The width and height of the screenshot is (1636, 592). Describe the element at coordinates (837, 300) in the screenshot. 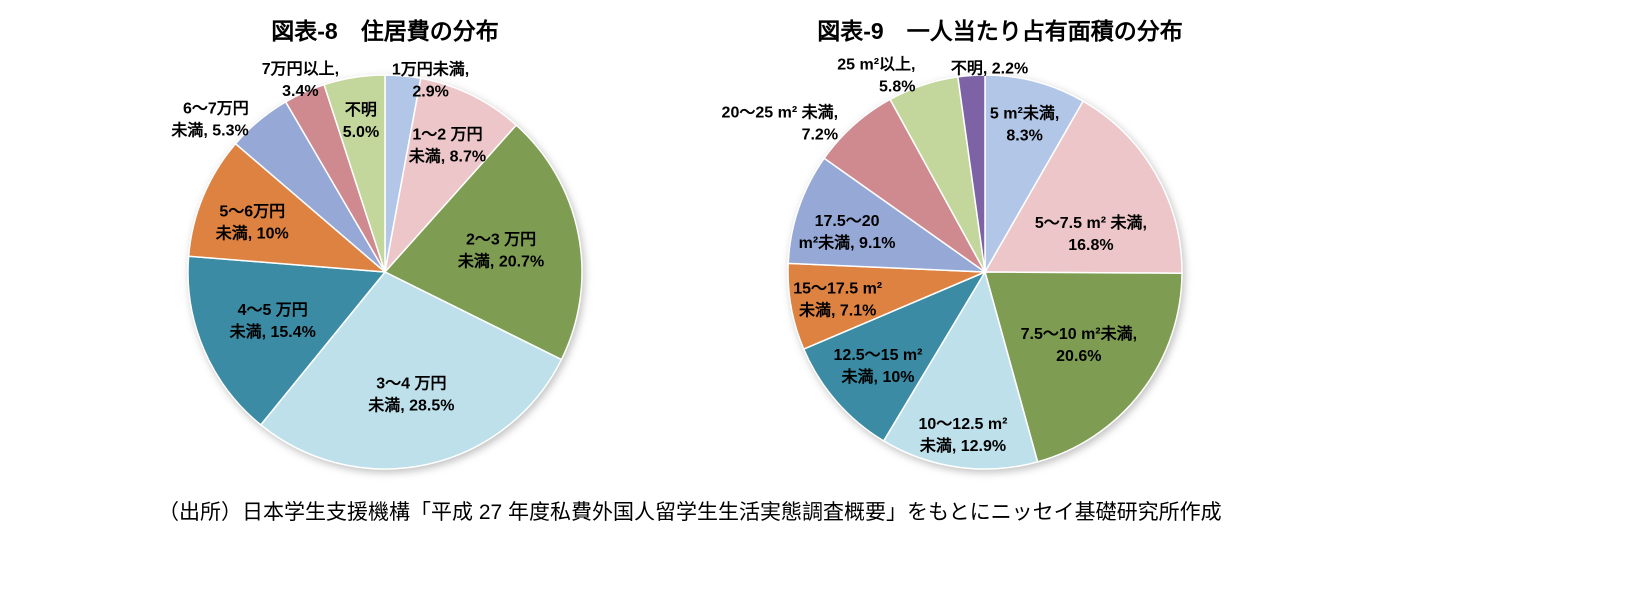

I see `pie-slice-label: 15～17.5 m² 未満, 7.1%` at that location.